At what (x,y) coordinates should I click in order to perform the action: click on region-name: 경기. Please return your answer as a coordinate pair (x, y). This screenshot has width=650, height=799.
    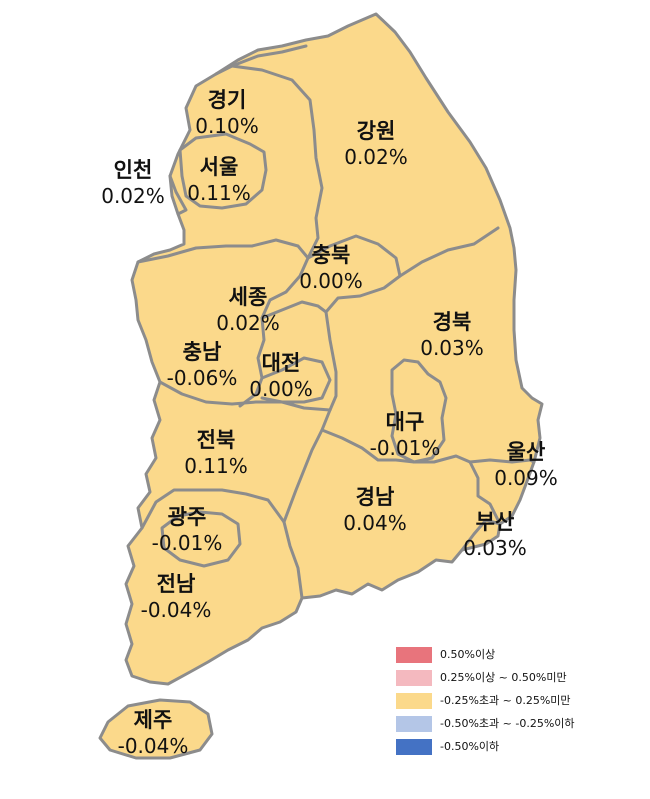
    Looking at the image, I should click on (227, 100).